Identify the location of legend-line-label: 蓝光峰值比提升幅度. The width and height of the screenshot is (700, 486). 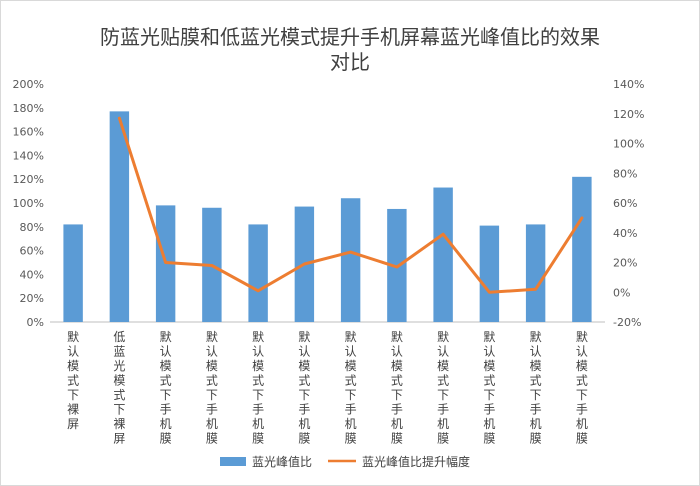
(416, 461).